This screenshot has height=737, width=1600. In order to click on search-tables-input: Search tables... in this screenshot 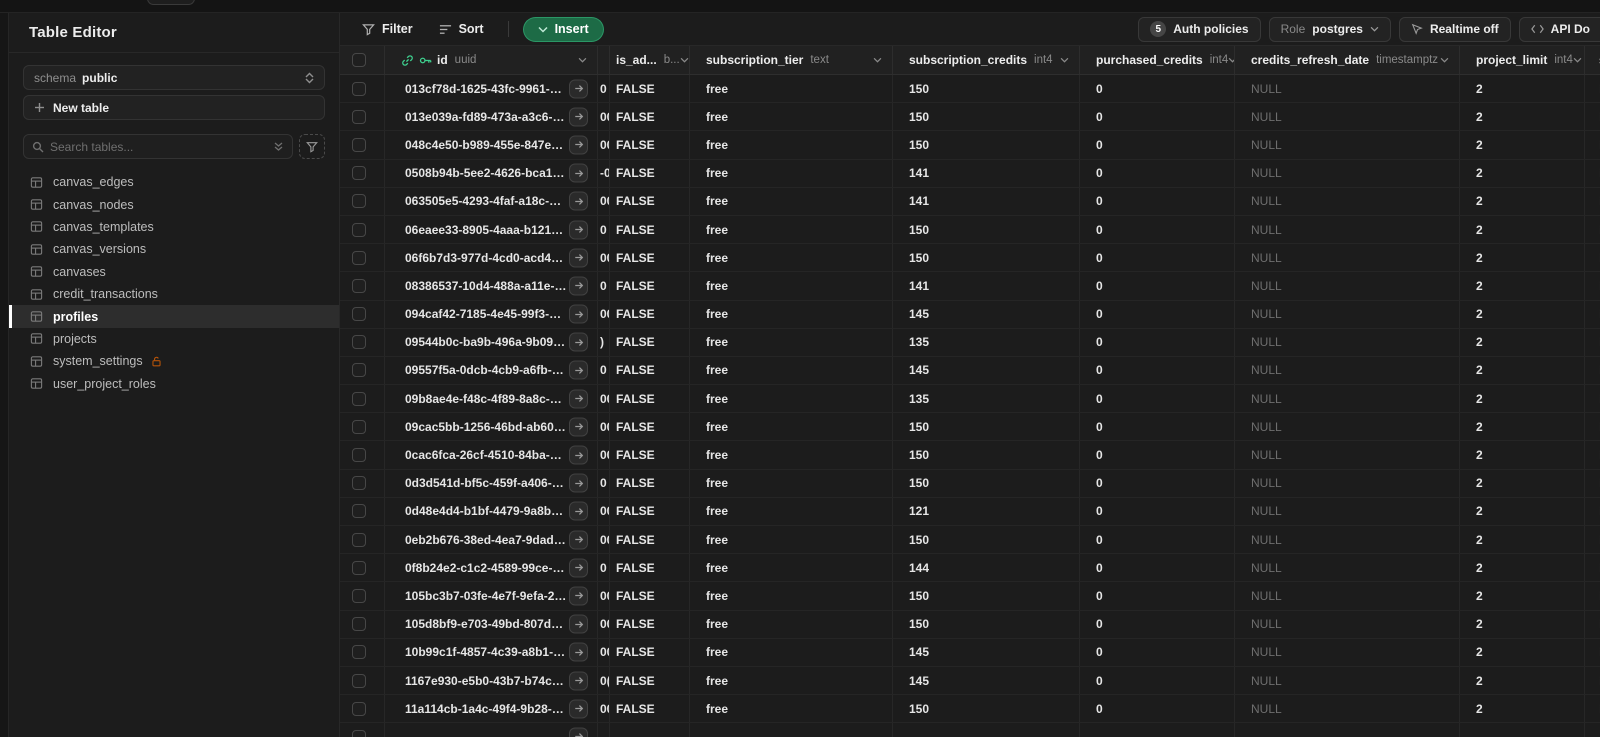, I will do `click(158, 146)`.